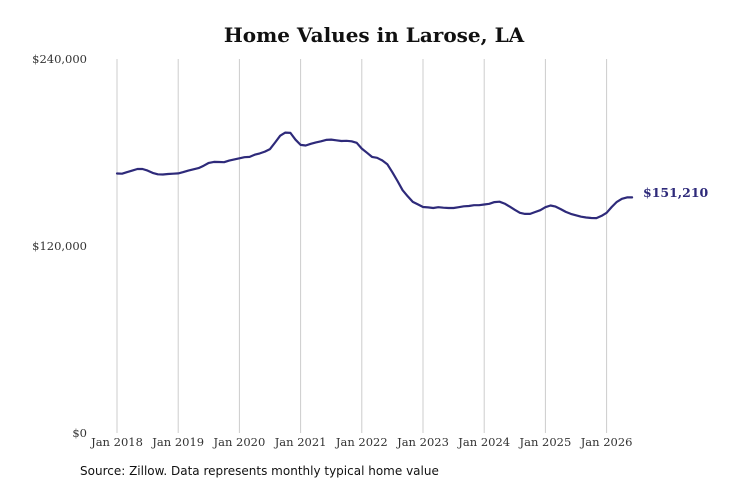 The width and height of the screenshot is (731, 487). What do you see at coordinates (239, 442) in the screenshot?
I see `x-tick-label: Jan 2020` at bounding box center [239, 442].